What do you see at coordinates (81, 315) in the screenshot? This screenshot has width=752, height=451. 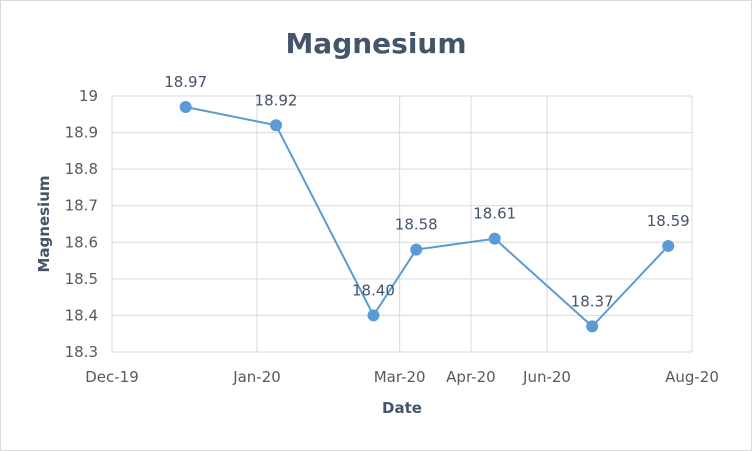 I see `y-tick-label: 18.4` at bounding box center [81, 315].